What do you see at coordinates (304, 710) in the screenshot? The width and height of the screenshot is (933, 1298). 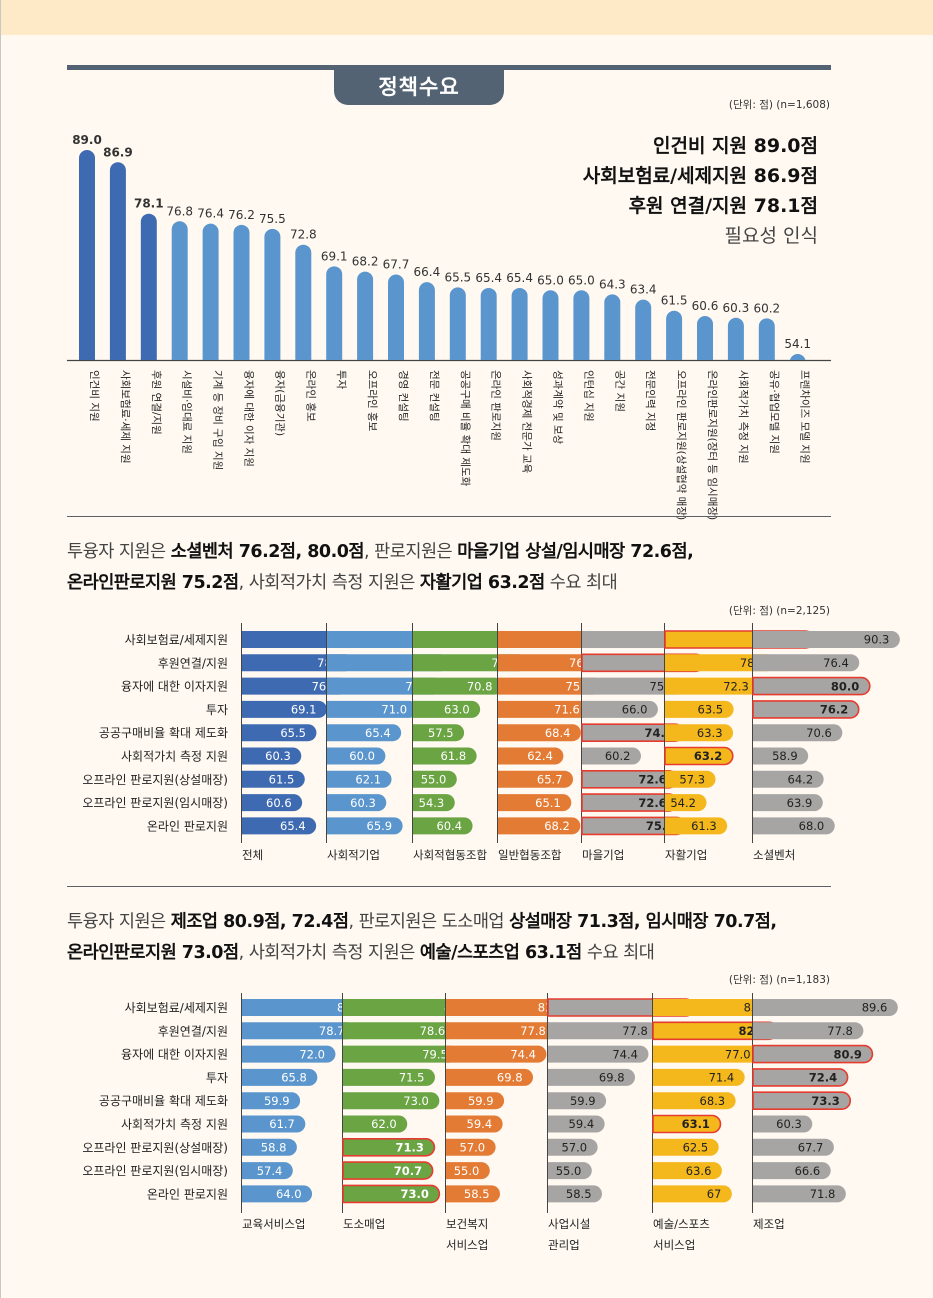 I see `bar-value-label: 69.1` at bounding box center [304, 710].